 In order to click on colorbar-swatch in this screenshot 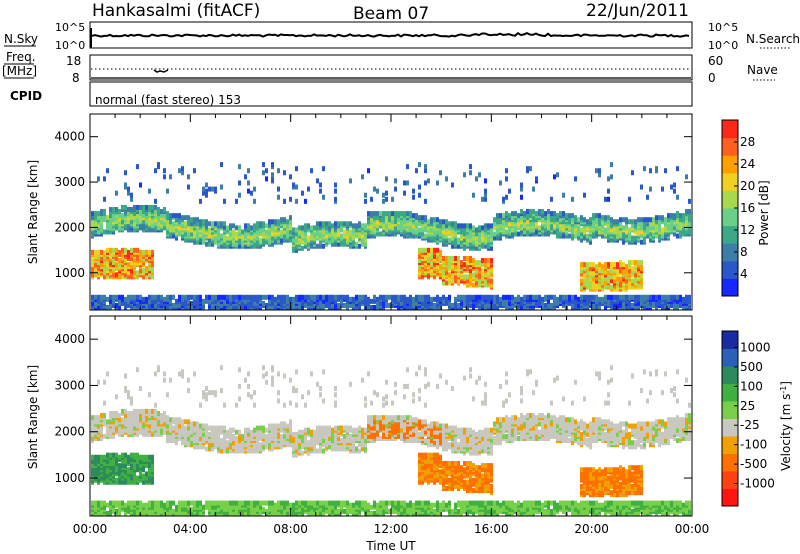, I will do `click(730, 234)`.